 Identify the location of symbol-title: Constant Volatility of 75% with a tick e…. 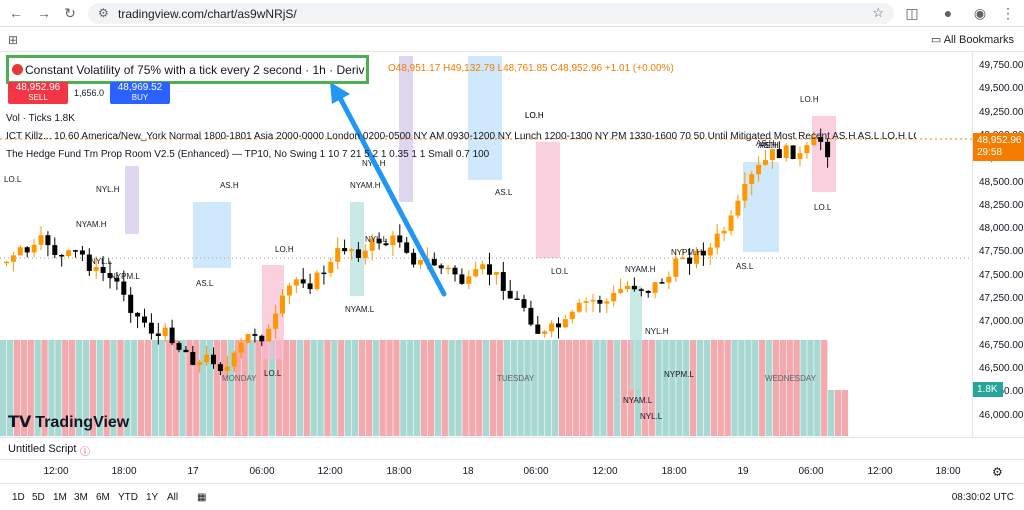
(195, 70).